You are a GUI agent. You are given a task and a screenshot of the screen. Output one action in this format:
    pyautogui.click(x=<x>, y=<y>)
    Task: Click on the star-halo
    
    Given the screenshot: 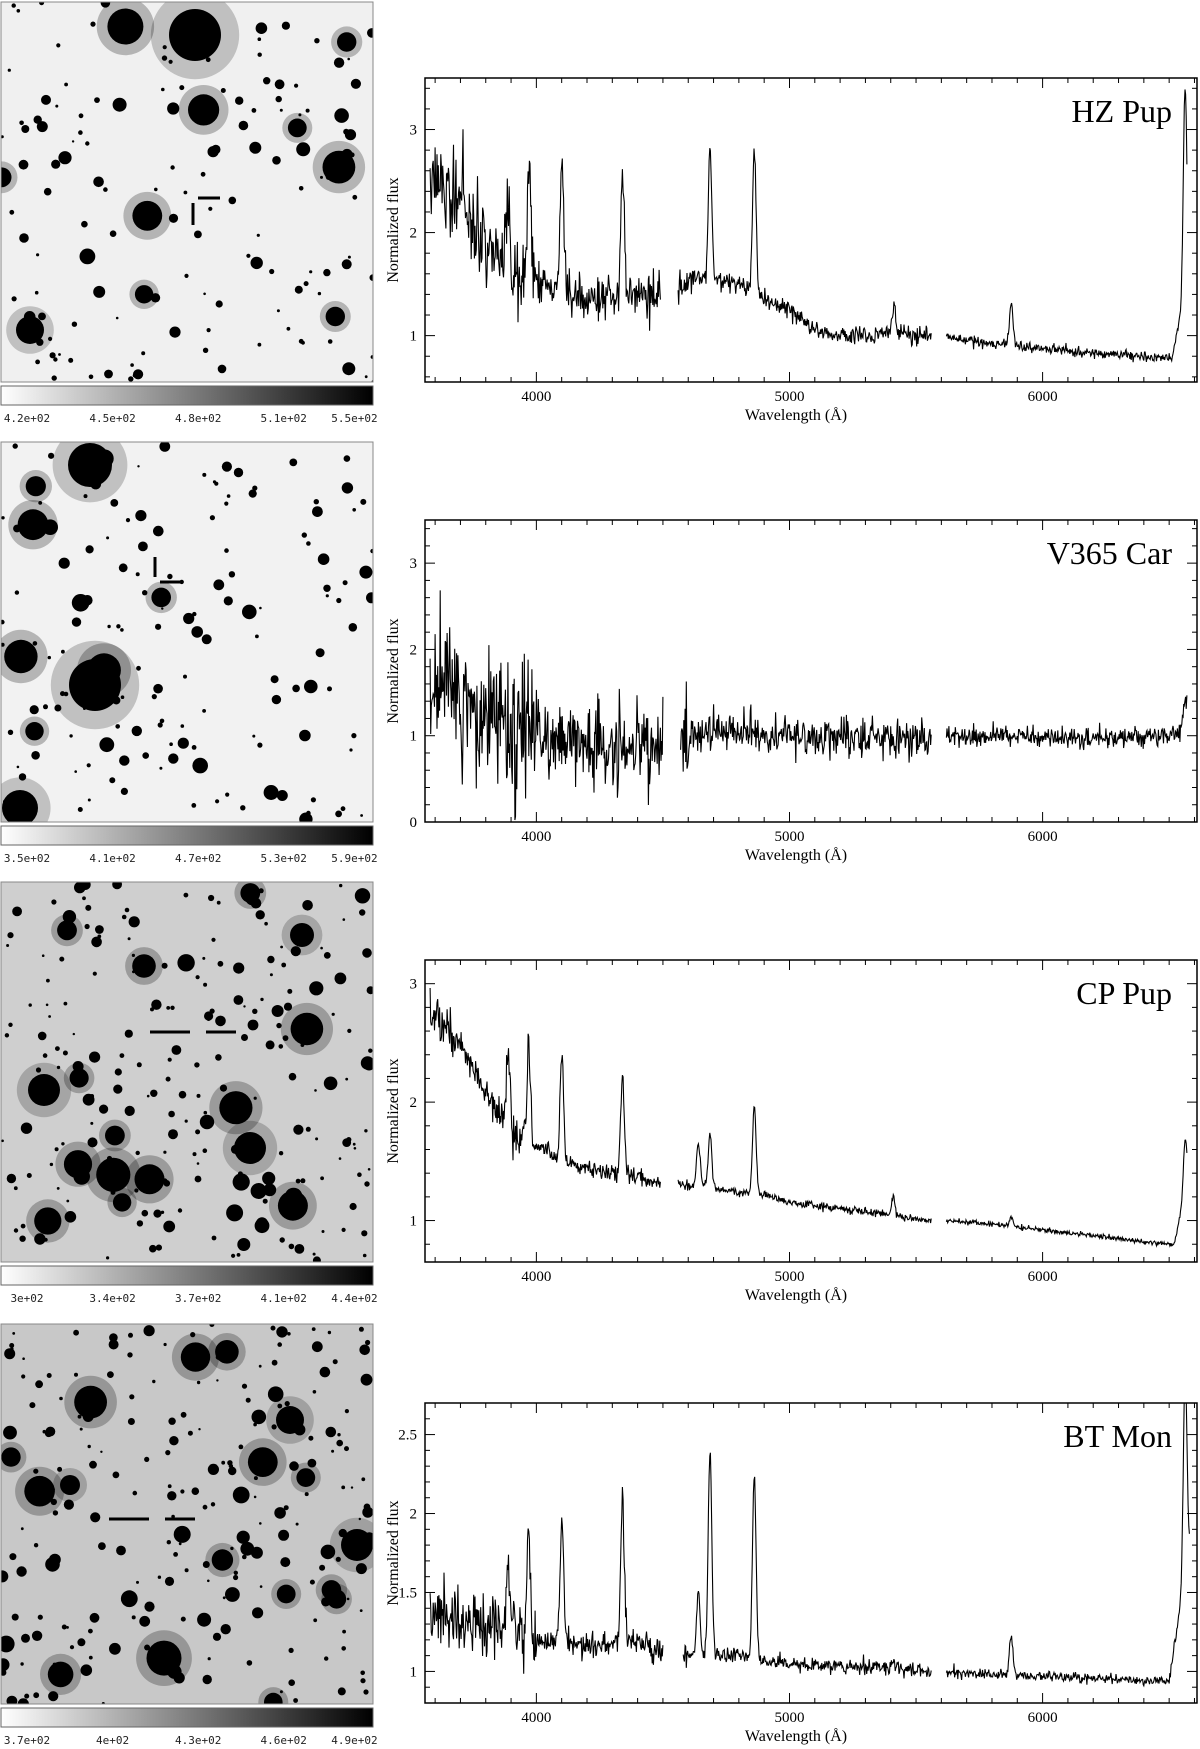 What is the action you would take?
    pyautogui.click(x=286, y=1594)
    